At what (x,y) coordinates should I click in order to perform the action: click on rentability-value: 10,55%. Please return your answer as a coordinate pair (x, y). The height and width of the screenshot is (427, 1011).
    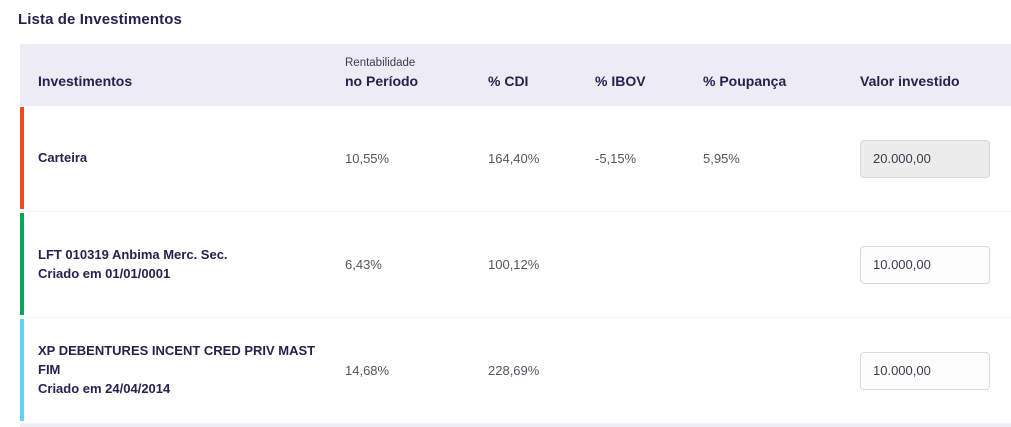
    Looking at the image, I should click on (367, 158).